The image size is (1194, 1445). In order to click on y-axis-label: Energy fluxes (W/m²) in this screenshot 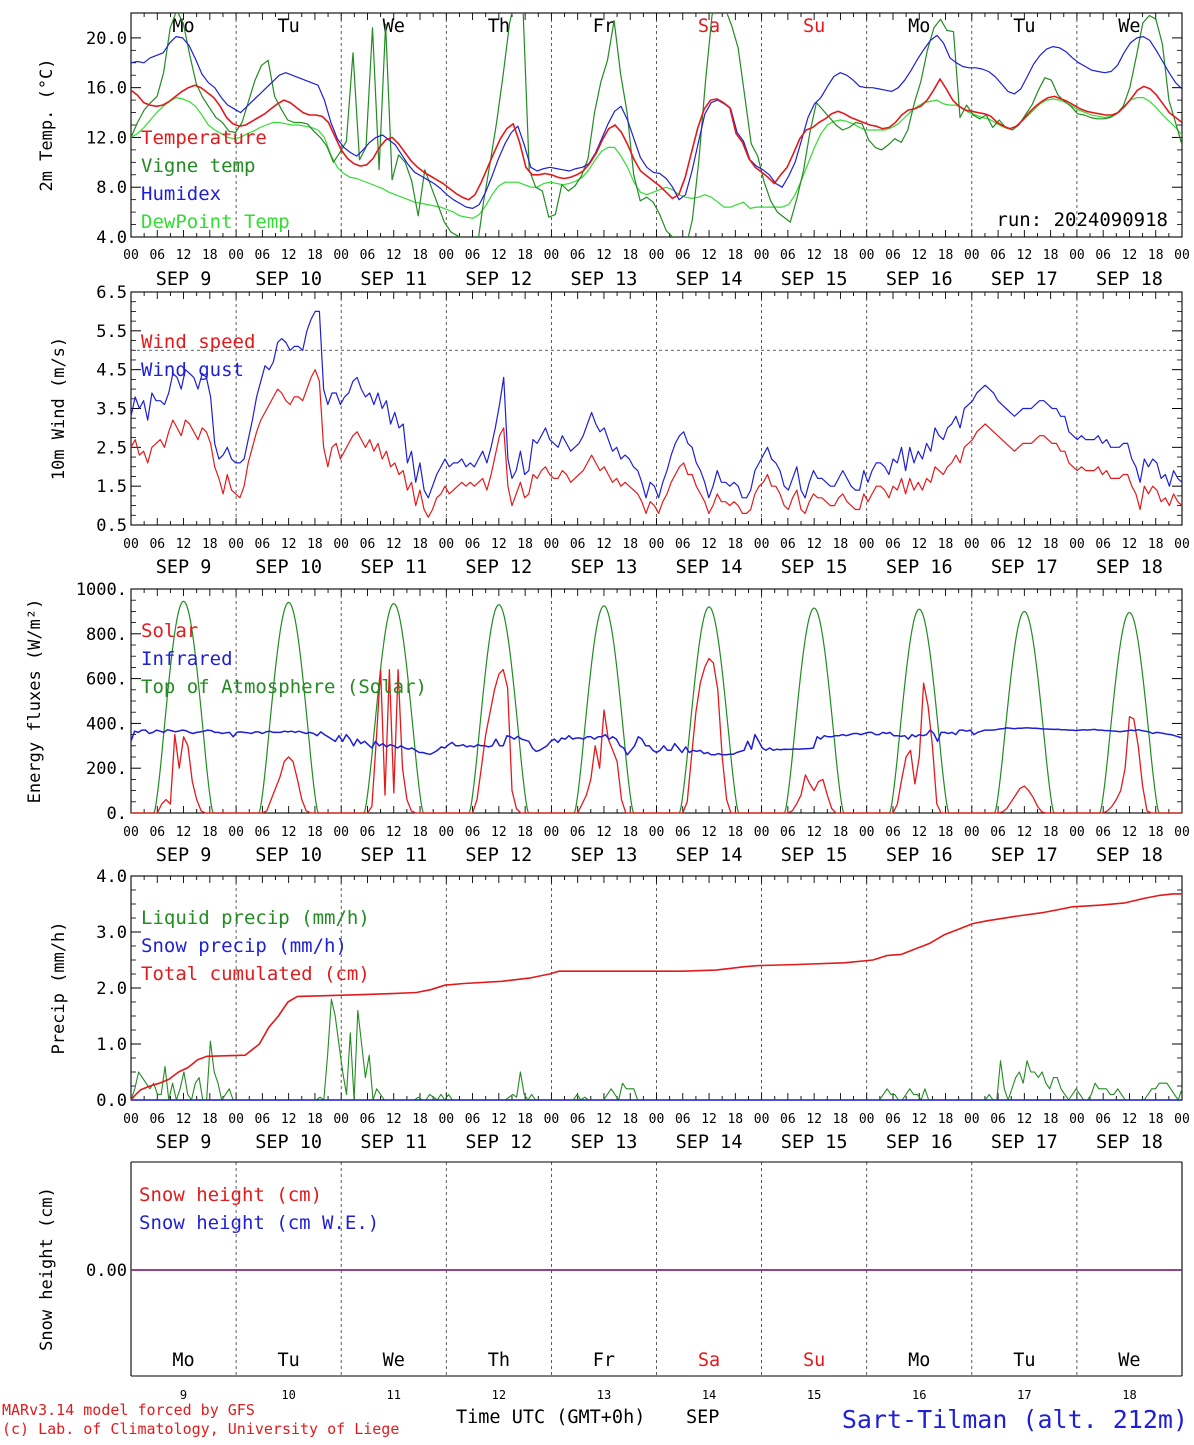, I will do `click(35, 701)`.